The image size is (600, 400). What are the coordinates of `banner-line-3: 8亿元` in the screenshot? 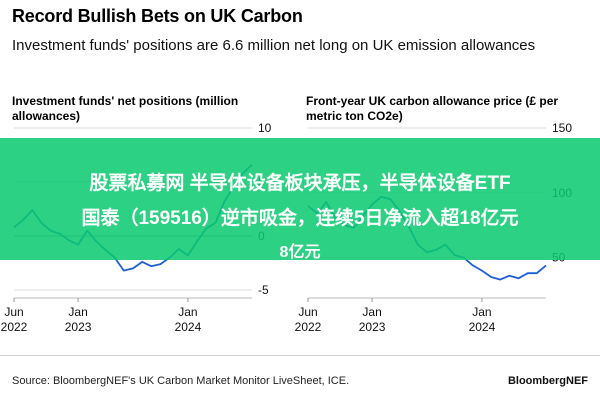 It's located at (300, 252).